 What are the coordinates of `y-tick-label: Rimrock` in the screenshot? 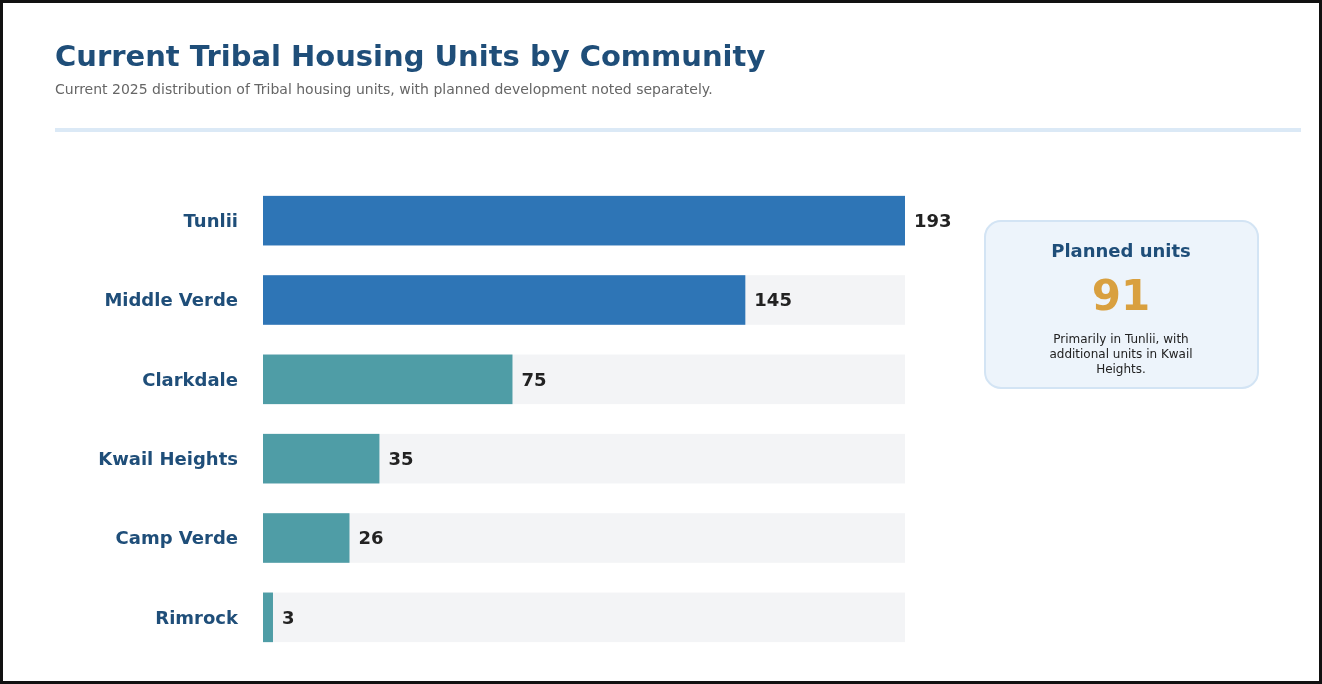 It's located at (197, 617).